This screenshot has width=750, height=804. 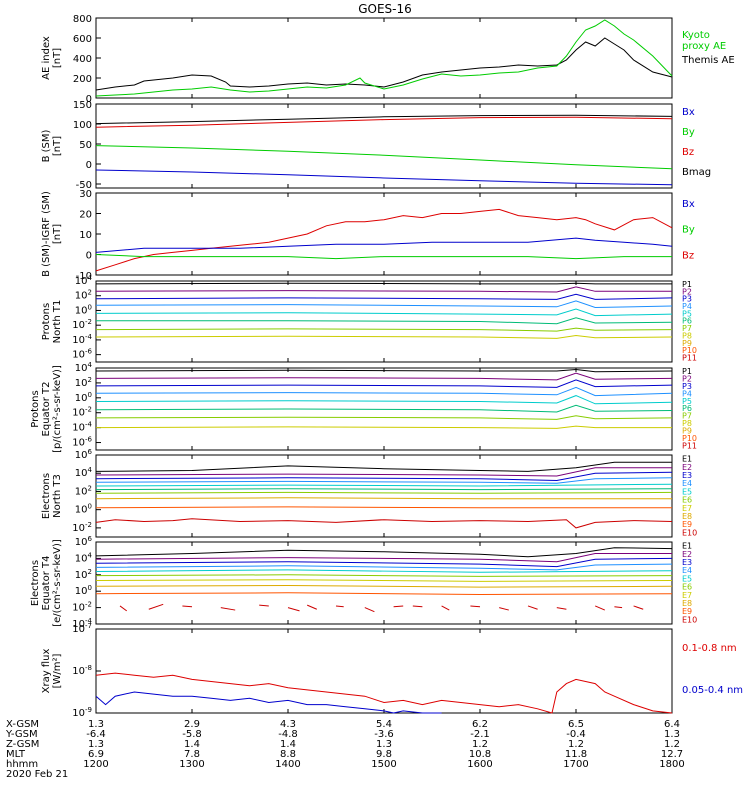 What do you see at coordinates (46, 234) in the screenshot?
I see `y-axis-label: B (SM)-IGRF (SM)` at bounding box center [46, 234].